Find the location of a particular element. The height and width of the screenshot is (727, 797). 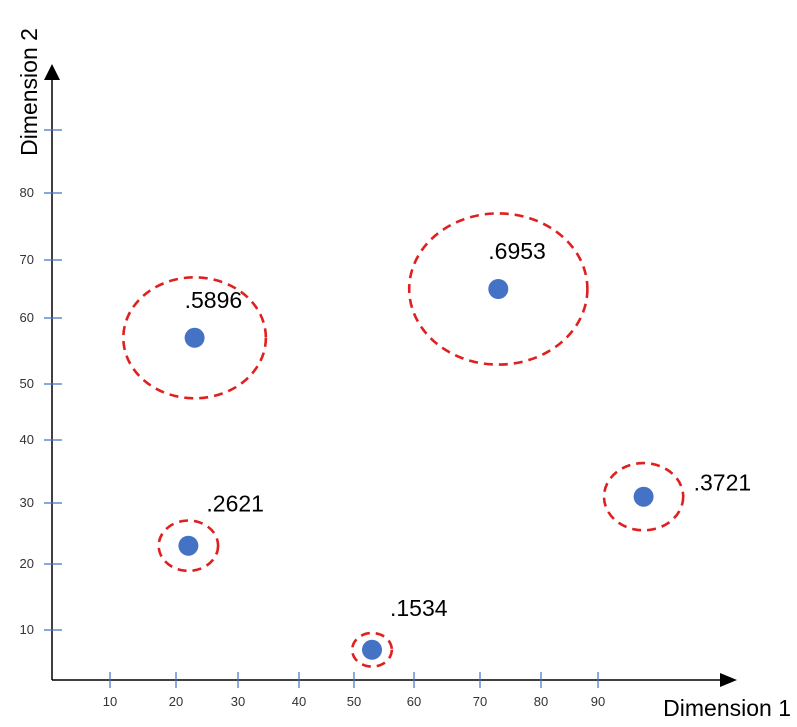

y-tick-label: 20 is located at coordinates (27, 563).